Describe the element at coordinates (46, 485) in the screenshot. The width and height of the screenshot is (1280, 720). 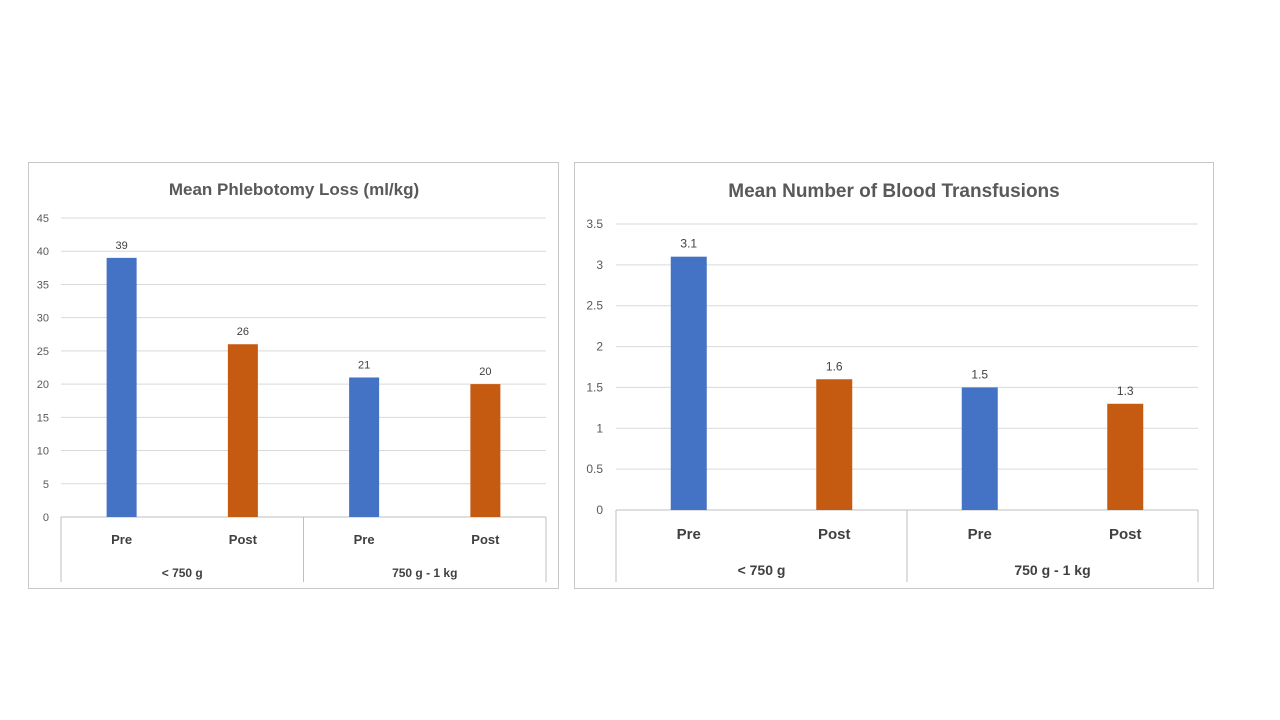
I see `y-tick-label: 5` at that location.